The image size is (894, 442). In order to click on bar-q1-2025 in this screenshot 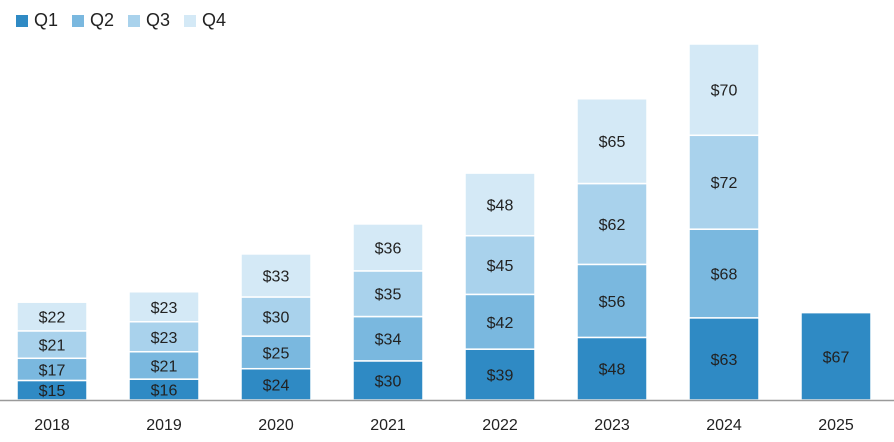, I will do `click(836, 356)`.